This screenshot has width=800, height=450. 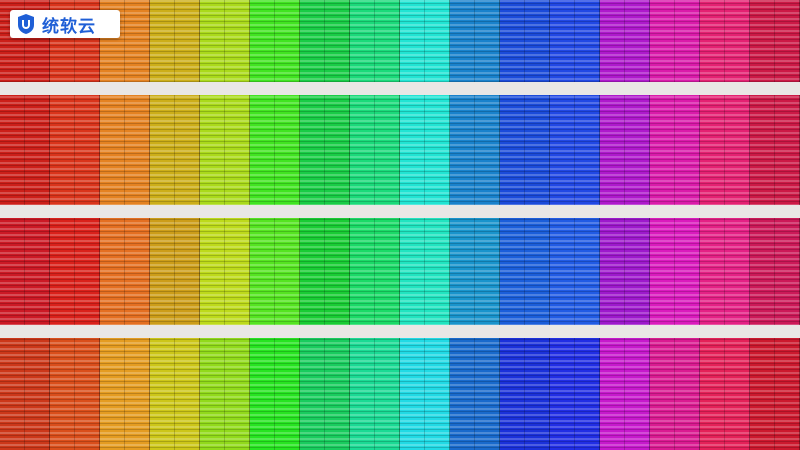 I want to click on logo: 统软云, so click(x=65, y=24).